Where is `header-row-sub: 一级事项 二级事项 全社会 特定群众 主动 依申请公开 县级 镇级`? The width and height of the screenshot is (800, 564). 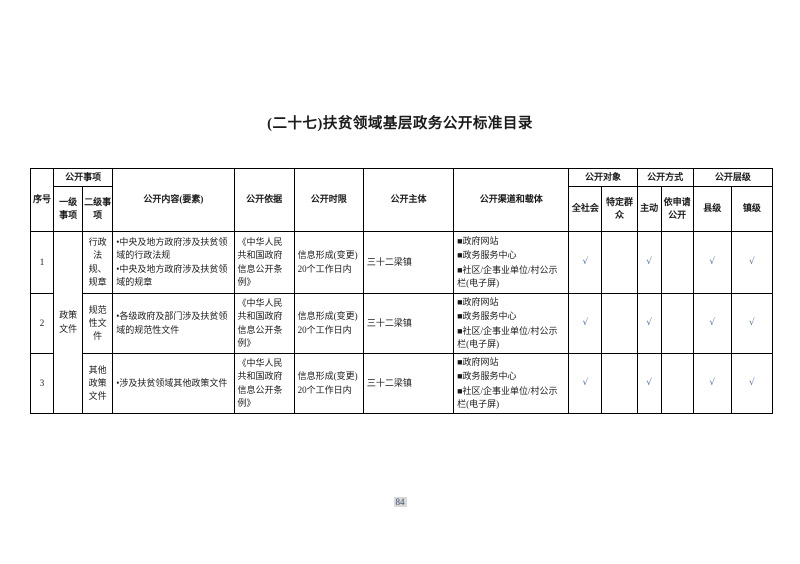 header-row-sub: 一级事项 二级事项 全社会 特定群众 主动 依申请公开 县级 镇级 is located at coordinates (402, 209).